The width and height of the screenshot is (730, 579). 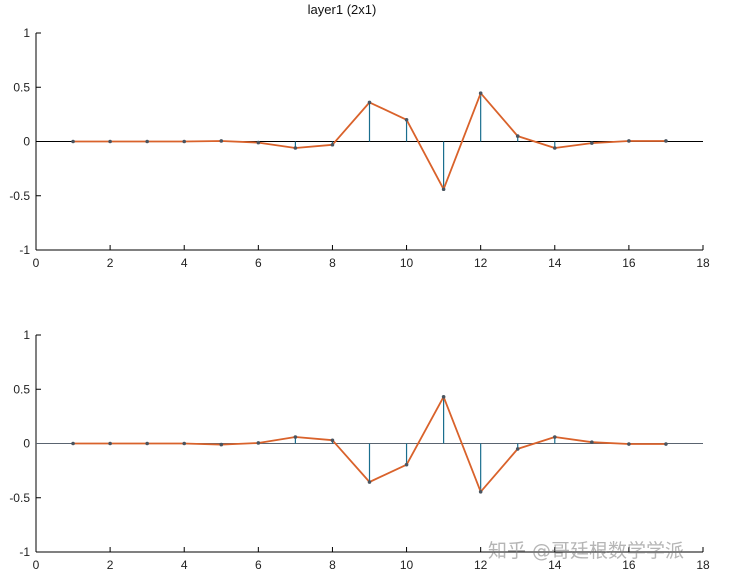 What do you see at coordinates (342, 9) in the screenshot?
I see `figure-title: layer1 (2x1)` at bounding box center [342, 9].